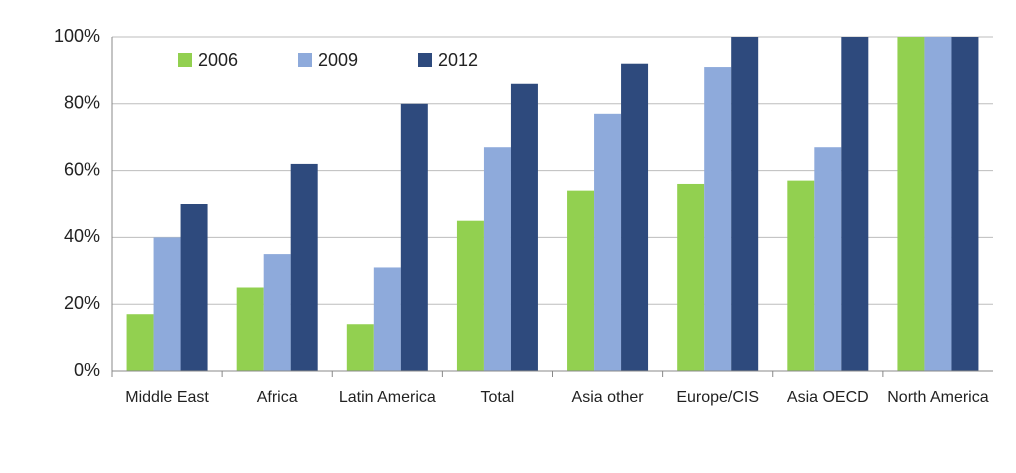 Image resolution: width=1016 pixels, height=473 pixels. I want to click on y-tick-label: 0%, so click(87, 370).